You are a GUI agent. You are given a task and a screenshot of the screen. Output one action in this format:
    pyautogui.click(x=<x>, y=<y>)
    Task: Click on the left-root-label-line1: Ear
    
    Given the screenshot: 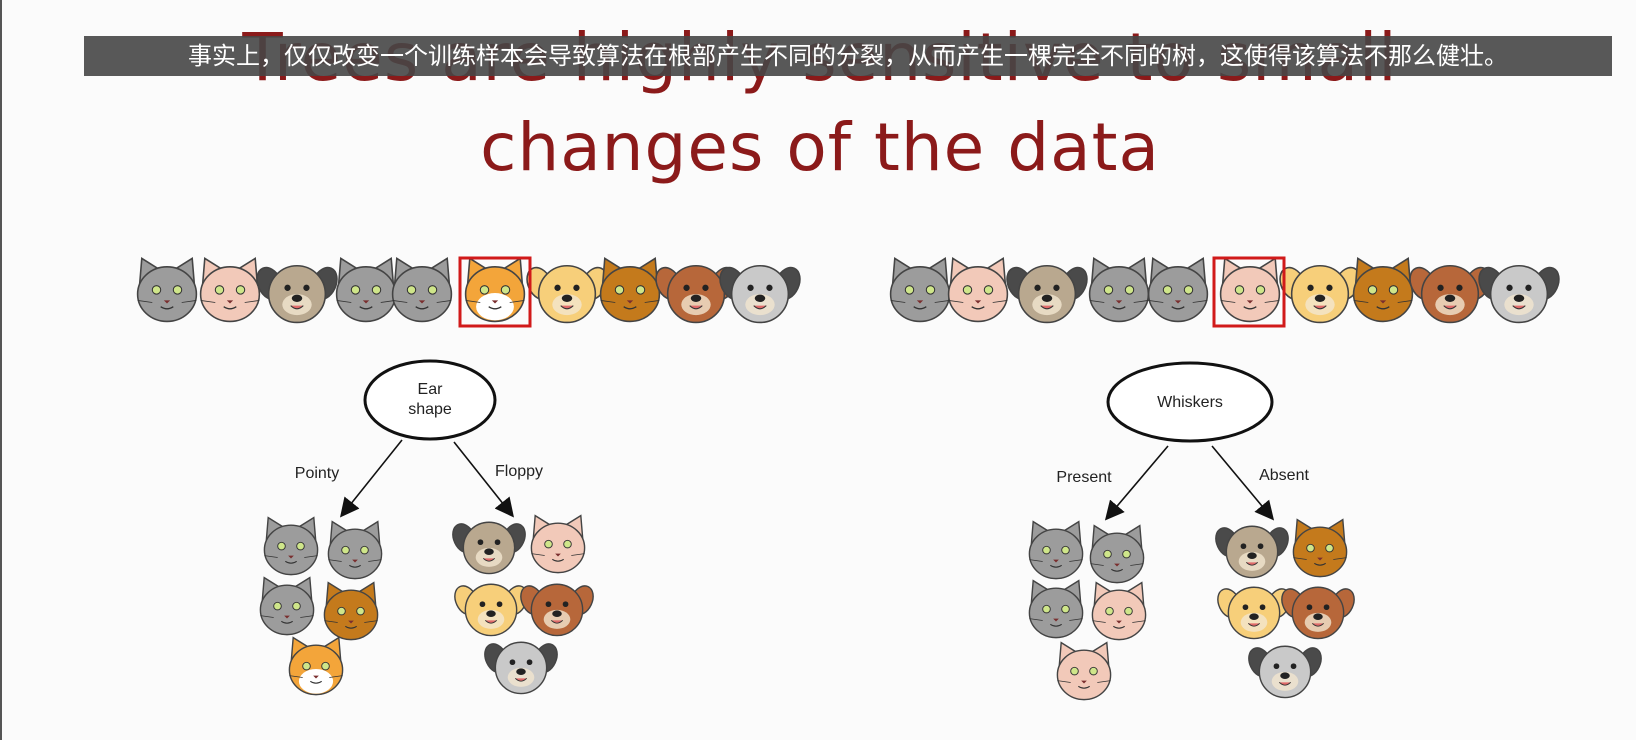 What is the action you would take?
    pyautogui.click(x=431, y=389)
    